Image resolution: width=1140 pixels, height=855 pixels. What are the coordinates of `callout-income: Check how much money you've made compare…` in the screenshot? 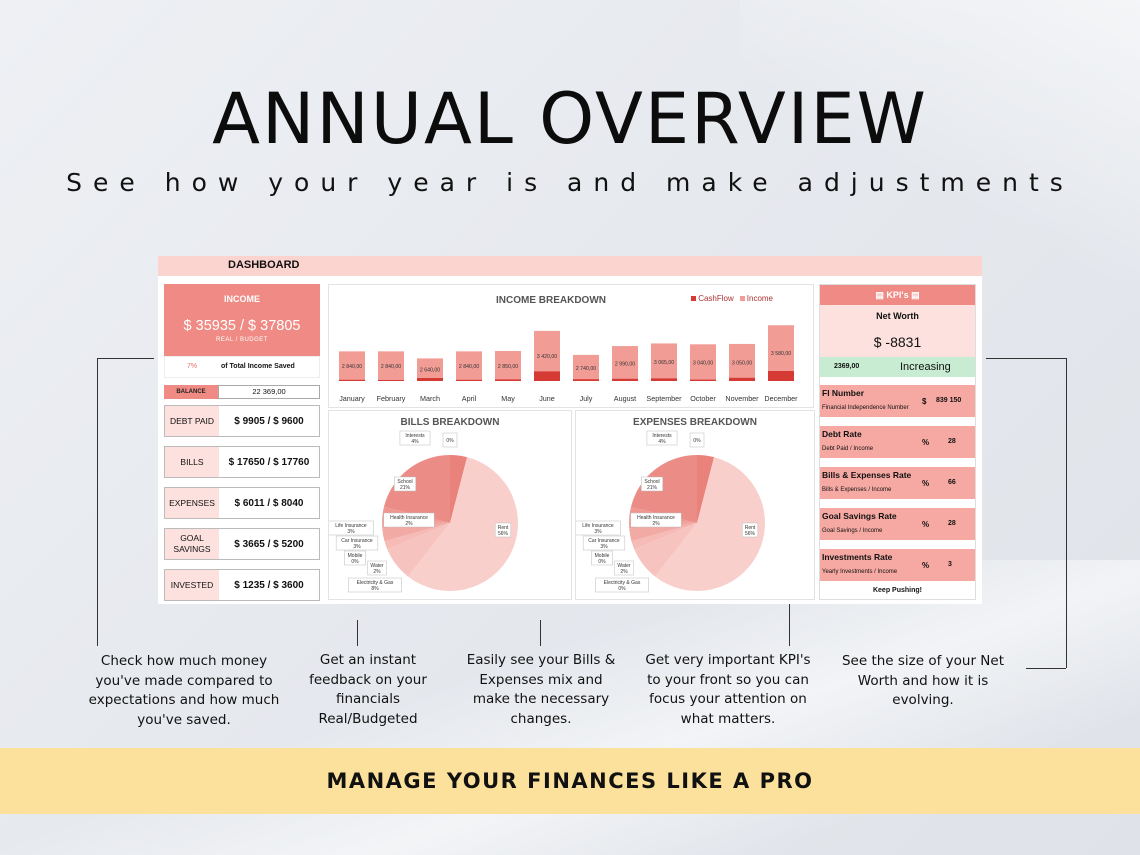 It's located at (184, 690).